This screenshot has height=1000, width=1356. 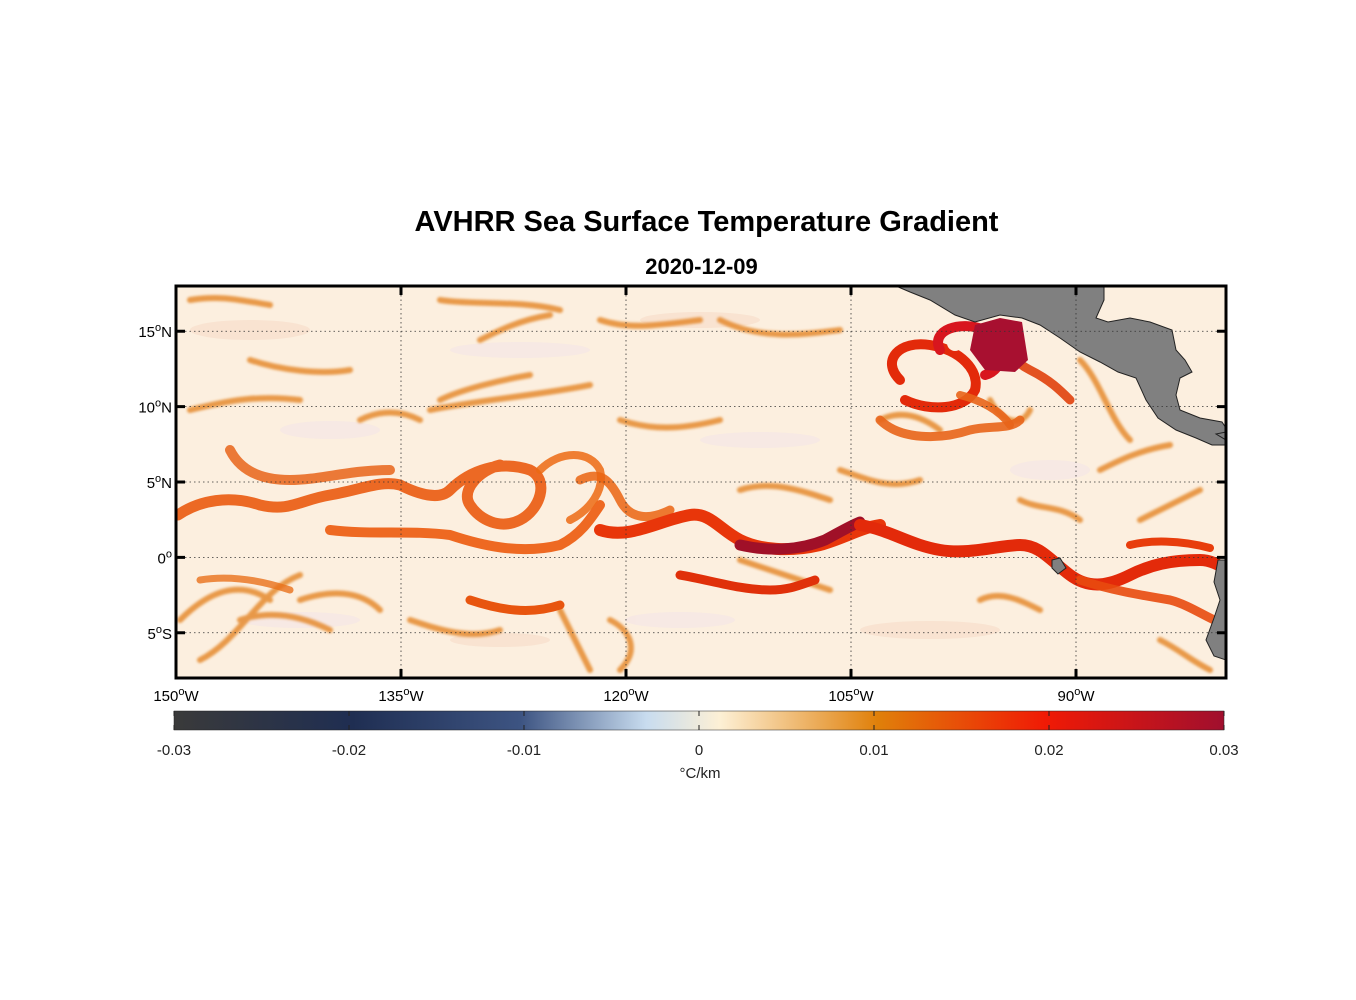 I want to click on colorbar-tick-label: 0, so click(x=699, y=750).